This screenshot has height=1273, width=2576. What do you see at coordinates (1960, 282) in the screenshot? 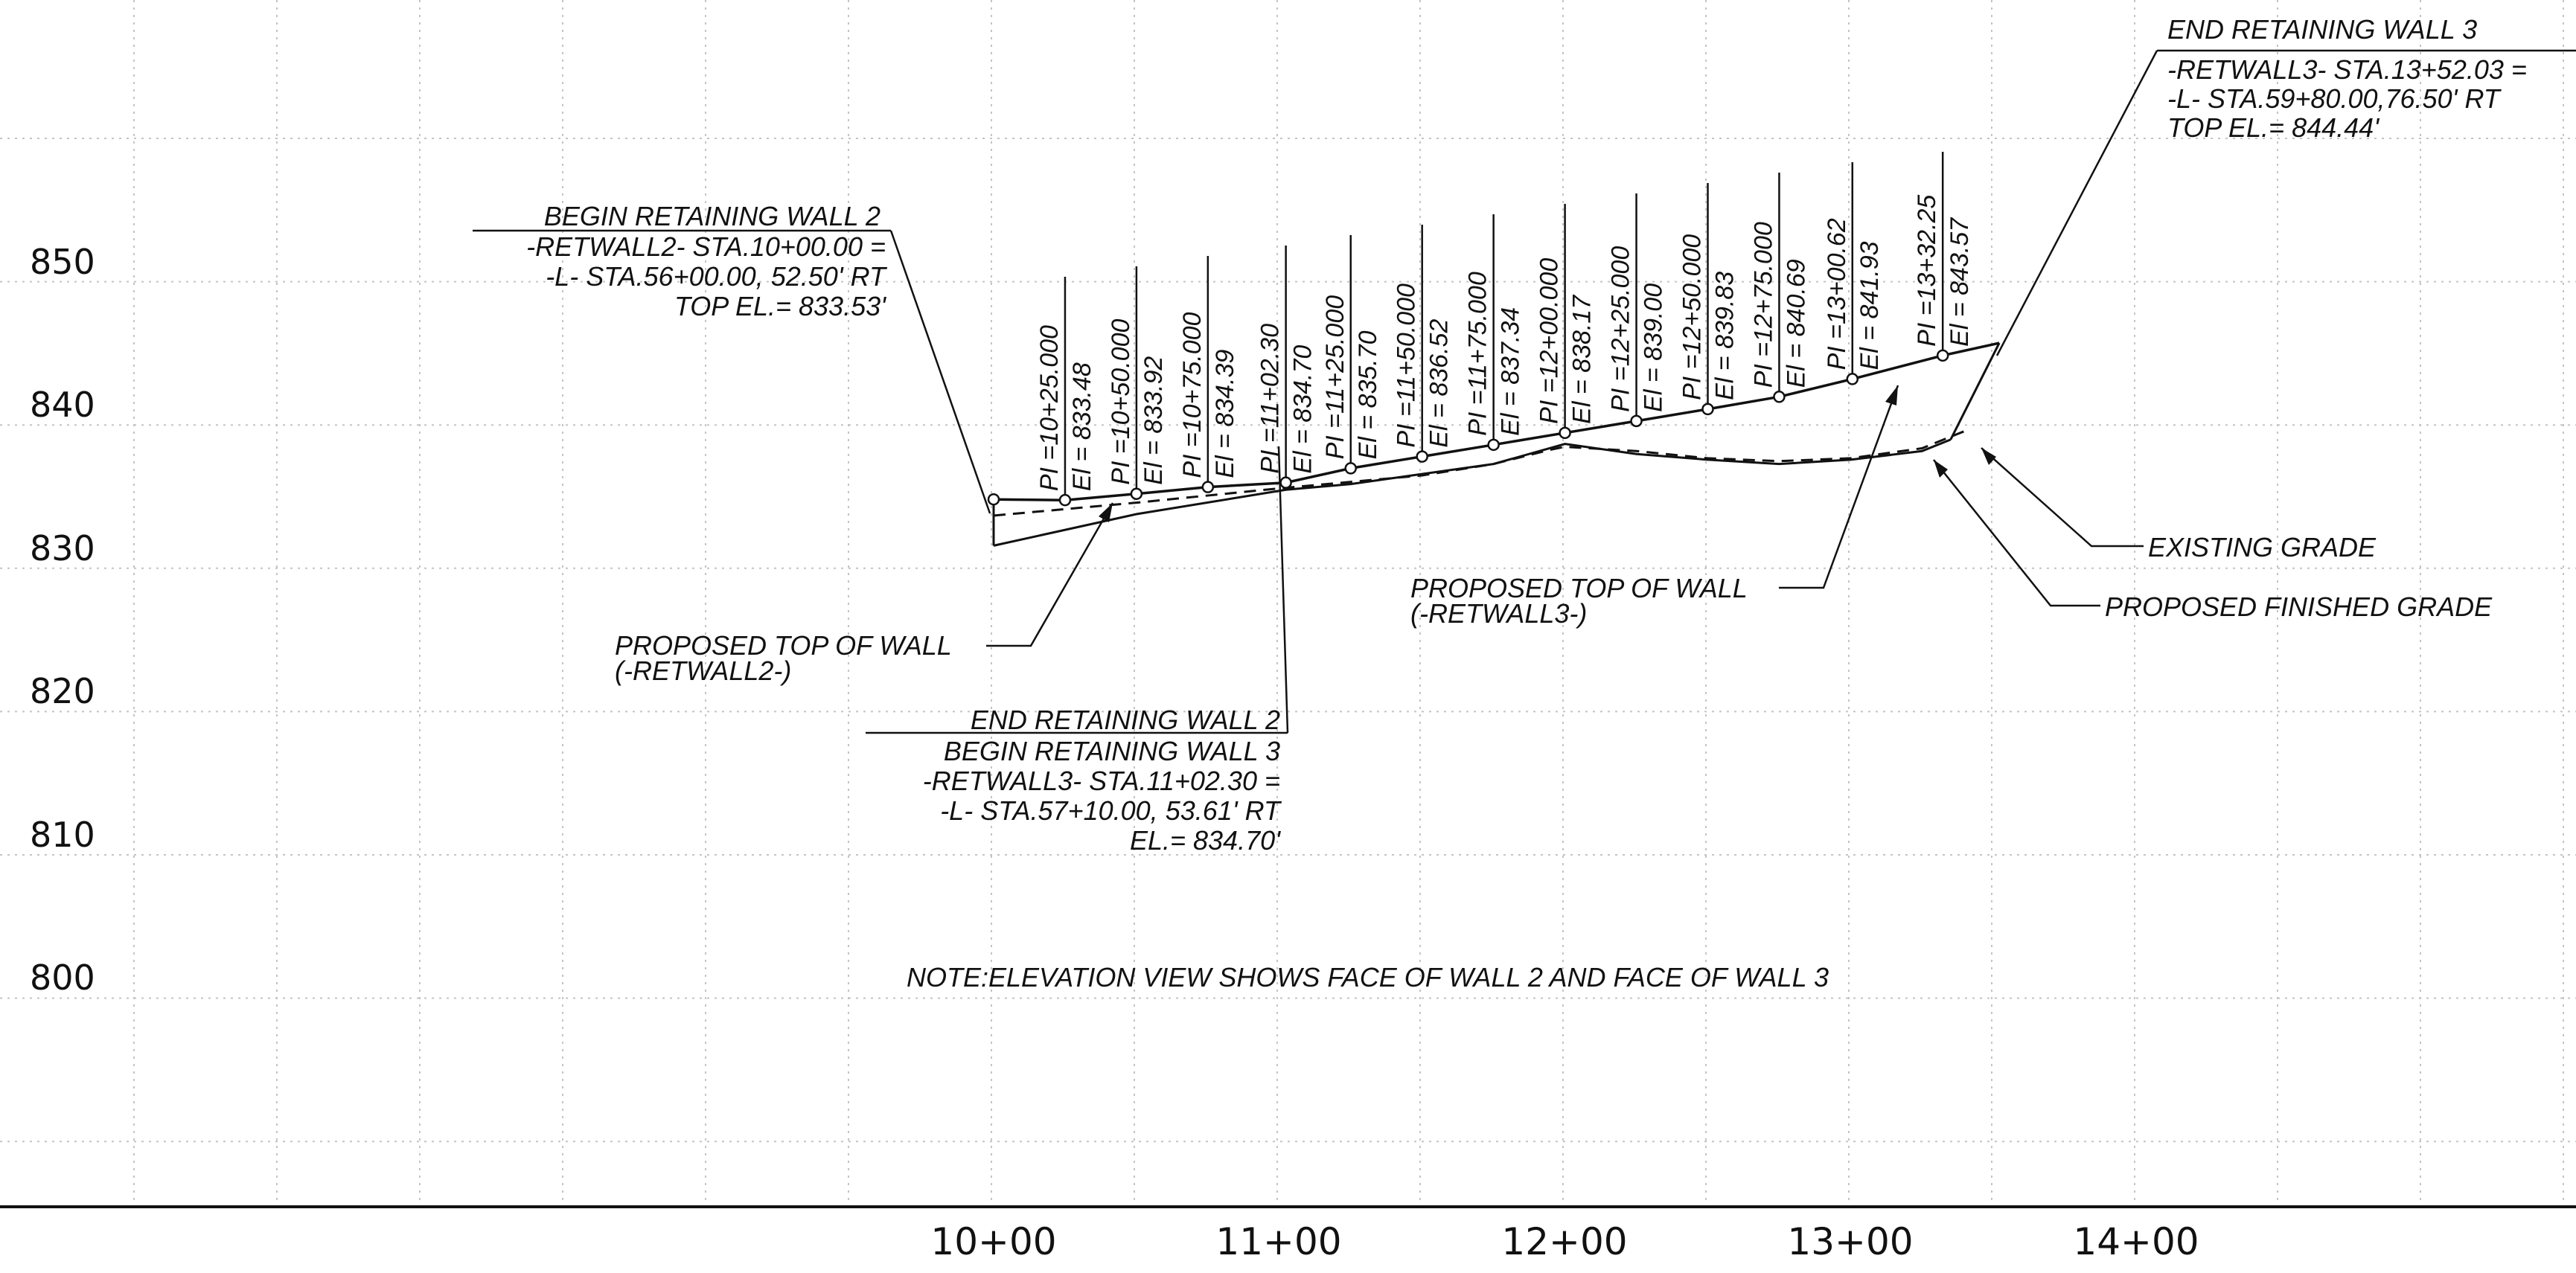
I see `pi-elevation-label: El = 843.57` at bounding box center [1960, 282].